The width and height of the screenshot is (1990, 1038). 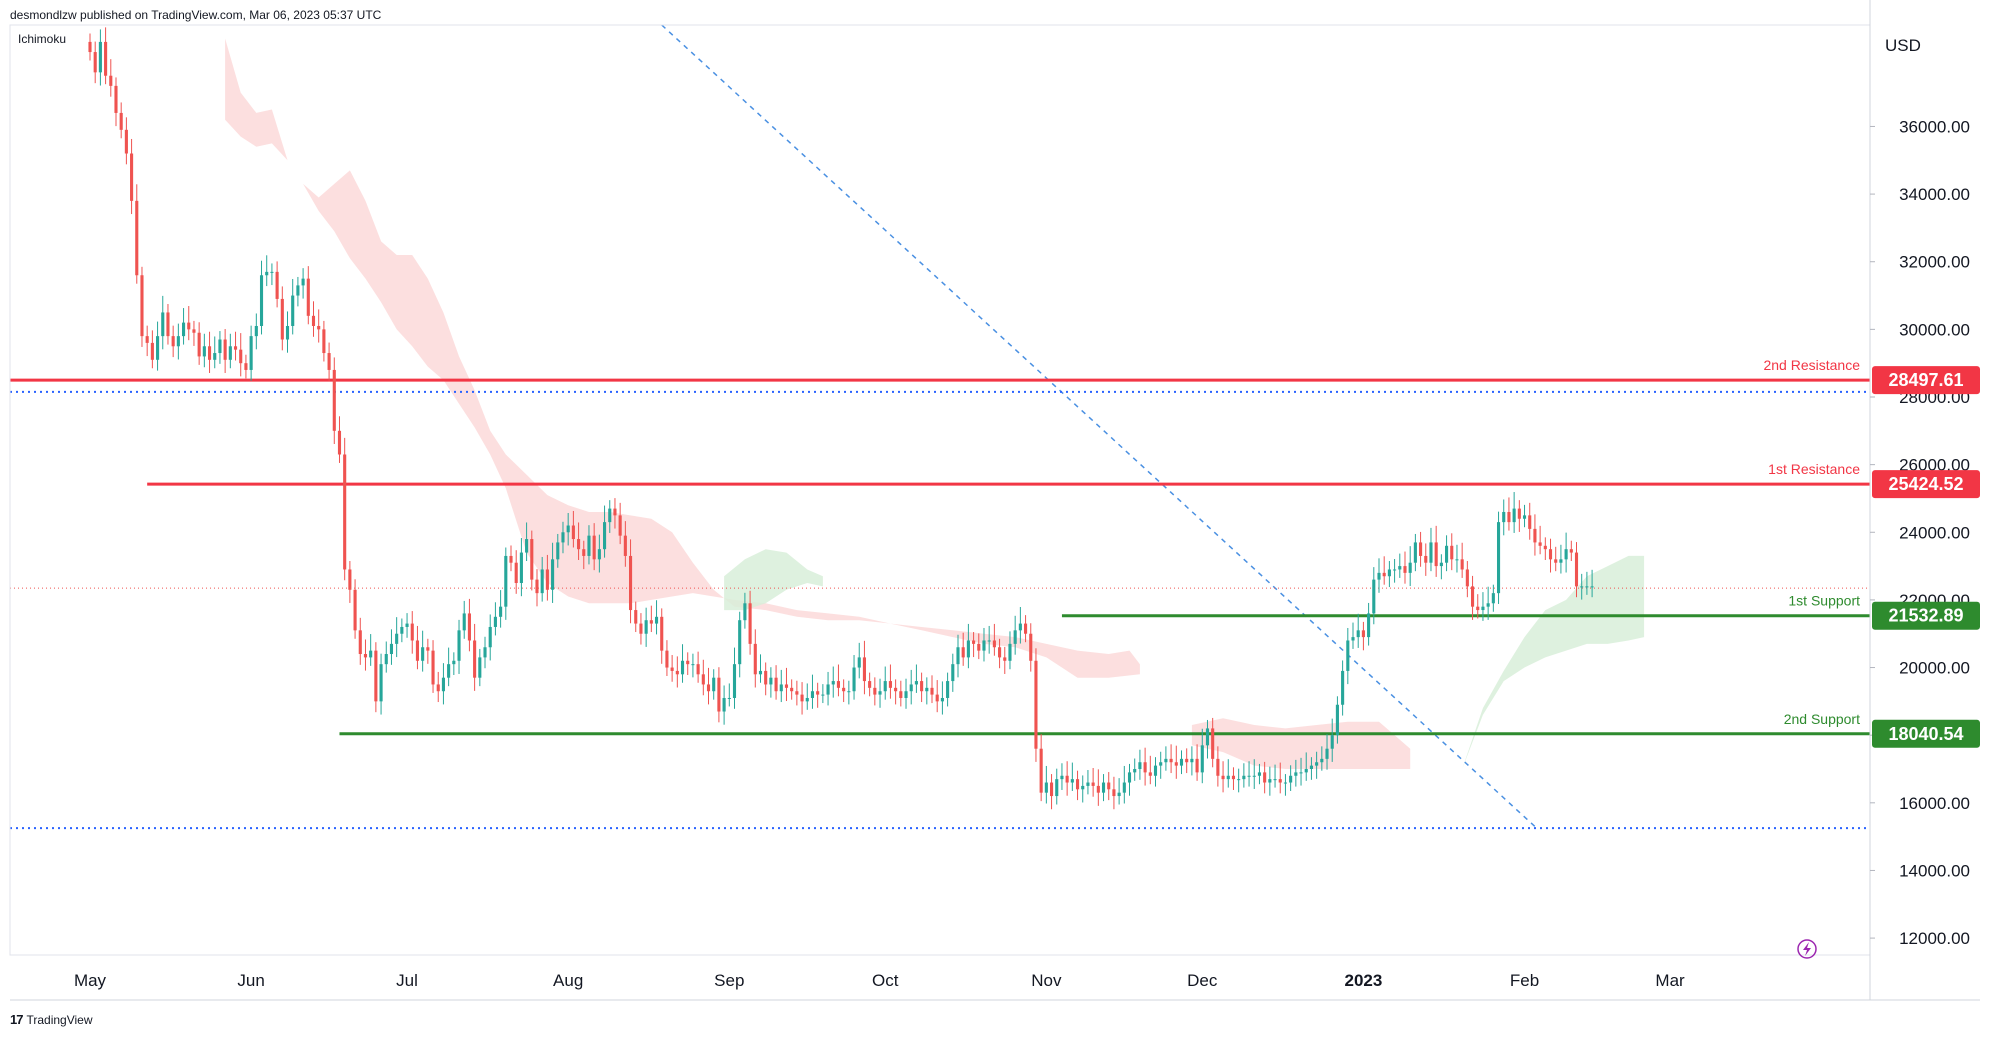 I want to click on y-tick-label: 32000.00, so click(x=1934, y=262).